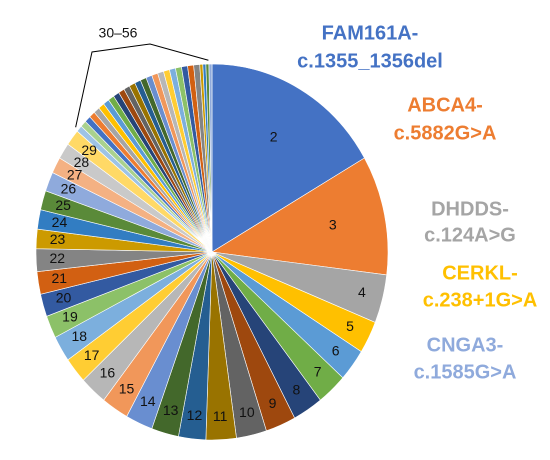 The width and height of the screenshot is (550, 460). What do you see at coordinates (92, 355) in the screenshot?
I see `slice-label: 17` at bounding box center [92, 355].